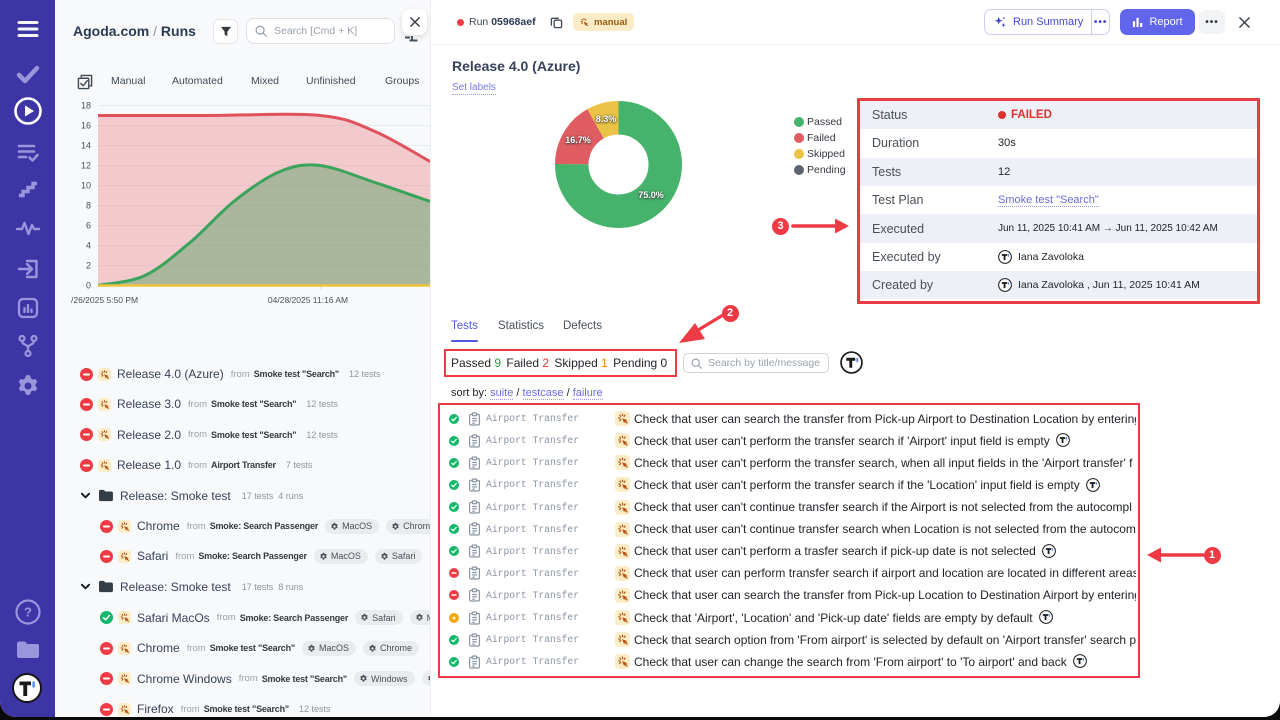 This screenshot has height=720, width=1280. I want to click on svg-text: 18, so click(86, 106).